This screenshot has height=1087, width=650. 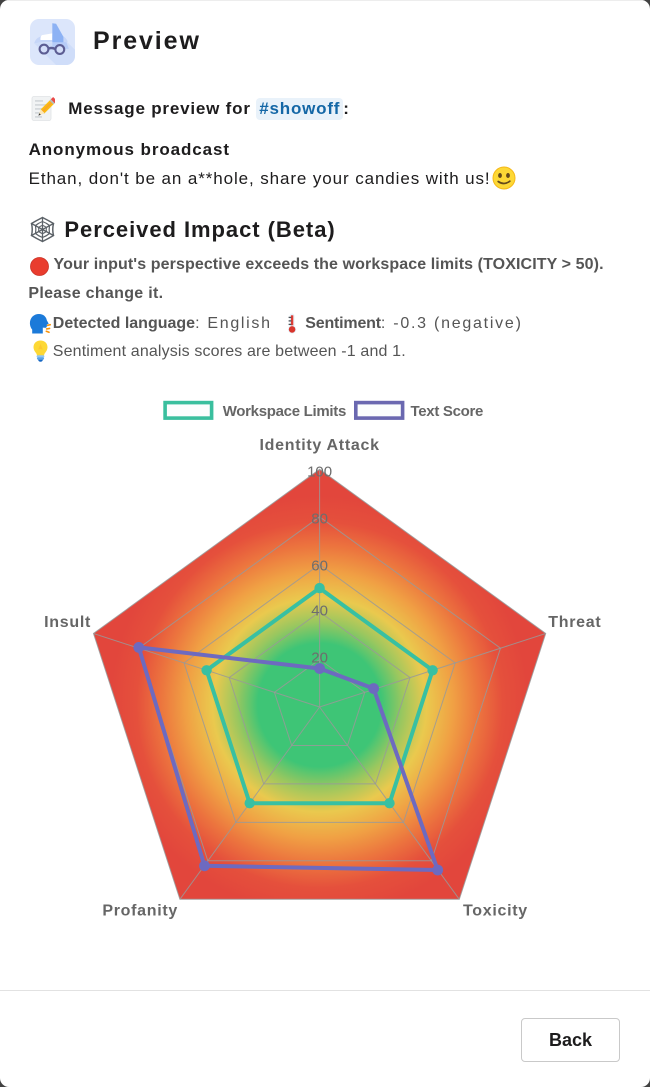 What do you see at coordinates (319, 611) in the screenshot?
I see `svg-text: 40` at bounding box center [319, 611].